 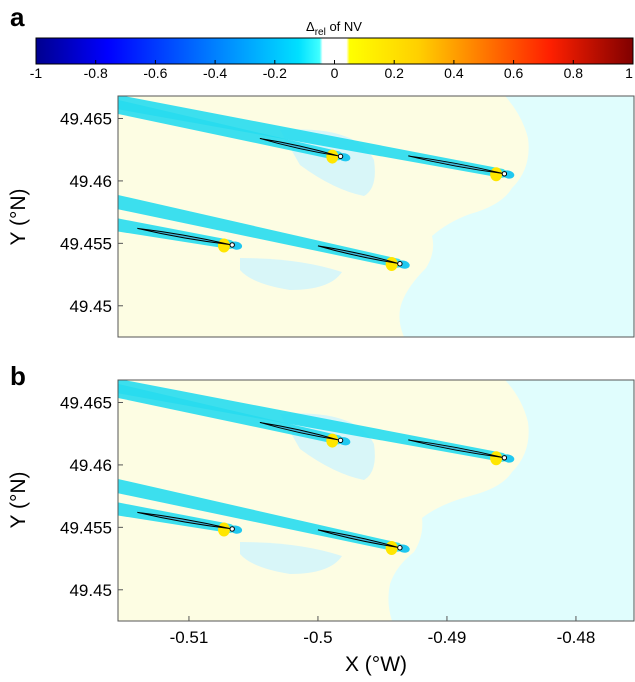 I want to click on colorbar-tick-label: 0, so click(x=335, y=73).